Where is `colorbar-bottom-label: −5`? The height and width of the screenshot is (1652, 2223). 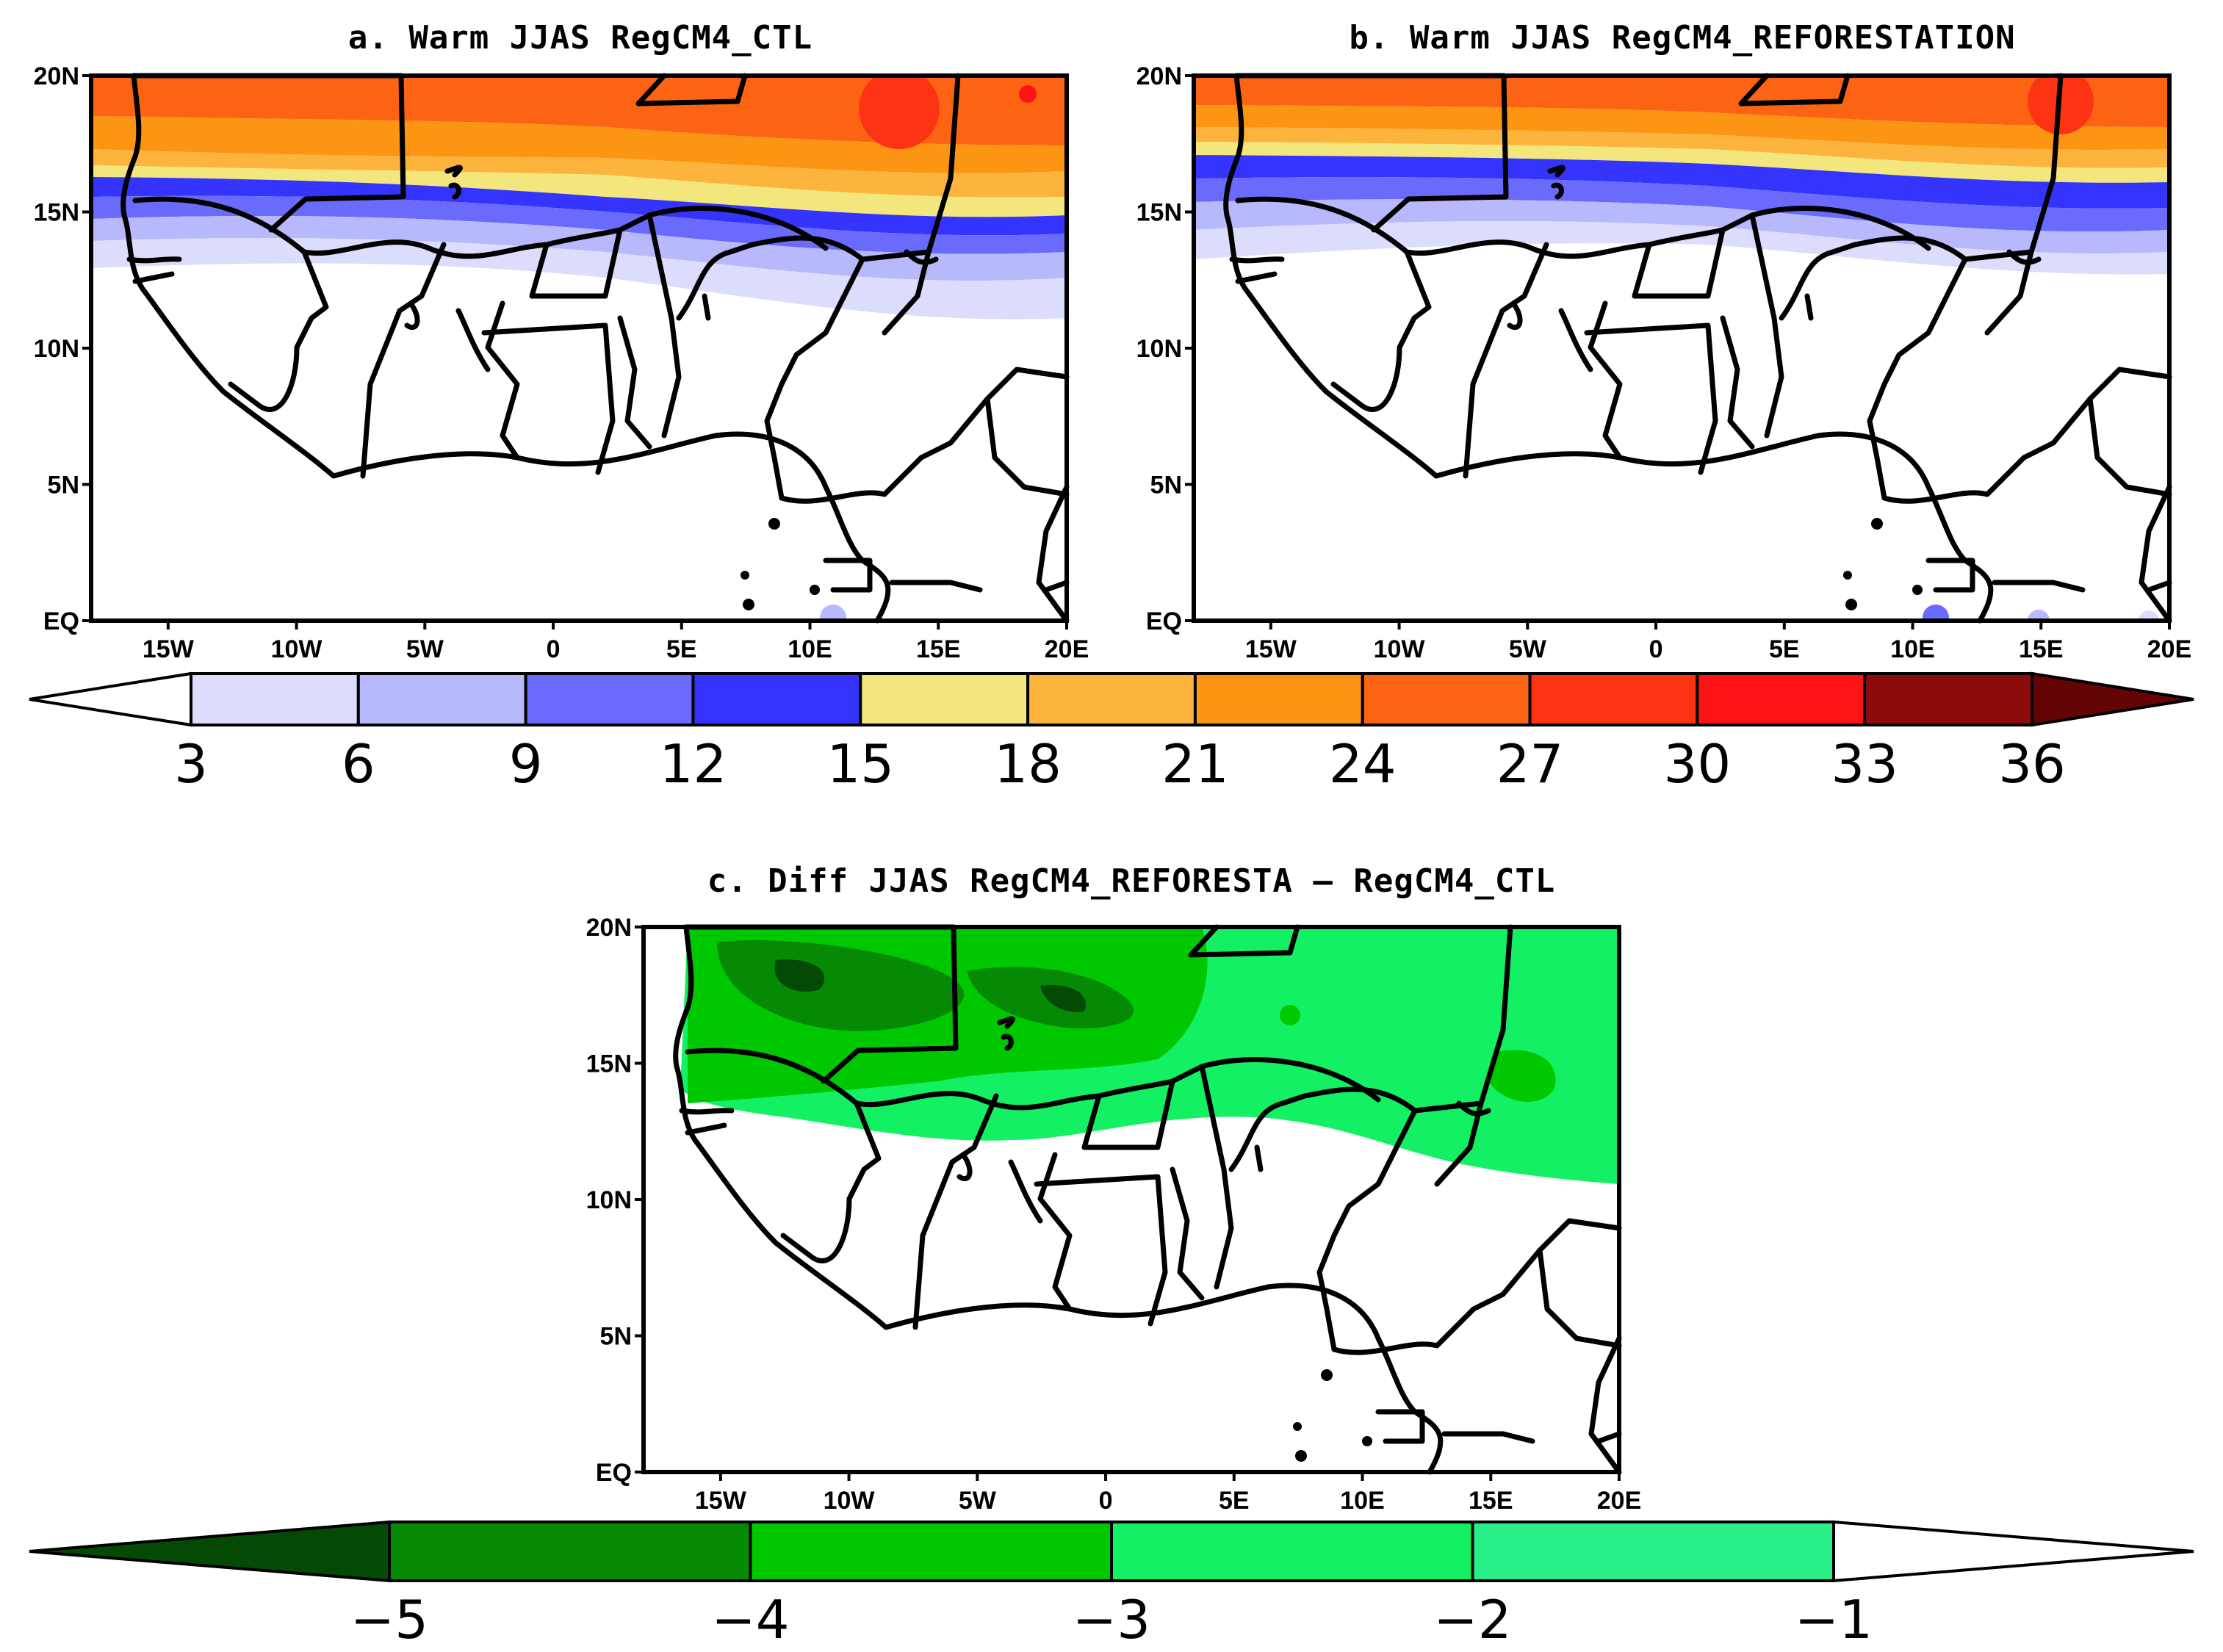 colorbar-bottom-label: −5 is located at coordinates (389, 1620).